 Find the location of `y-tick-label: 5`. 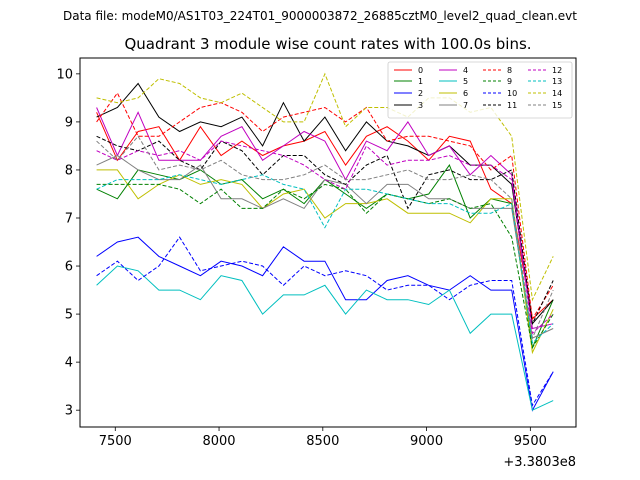

y-tick-label: 5 is located at coordinates (69, 315).